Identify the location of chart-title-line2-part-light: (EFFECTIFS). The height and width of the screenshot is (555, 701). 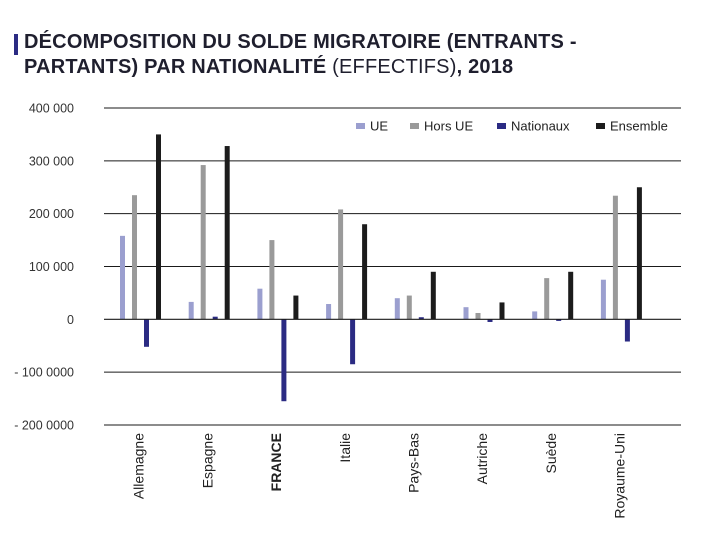
(391, 67).